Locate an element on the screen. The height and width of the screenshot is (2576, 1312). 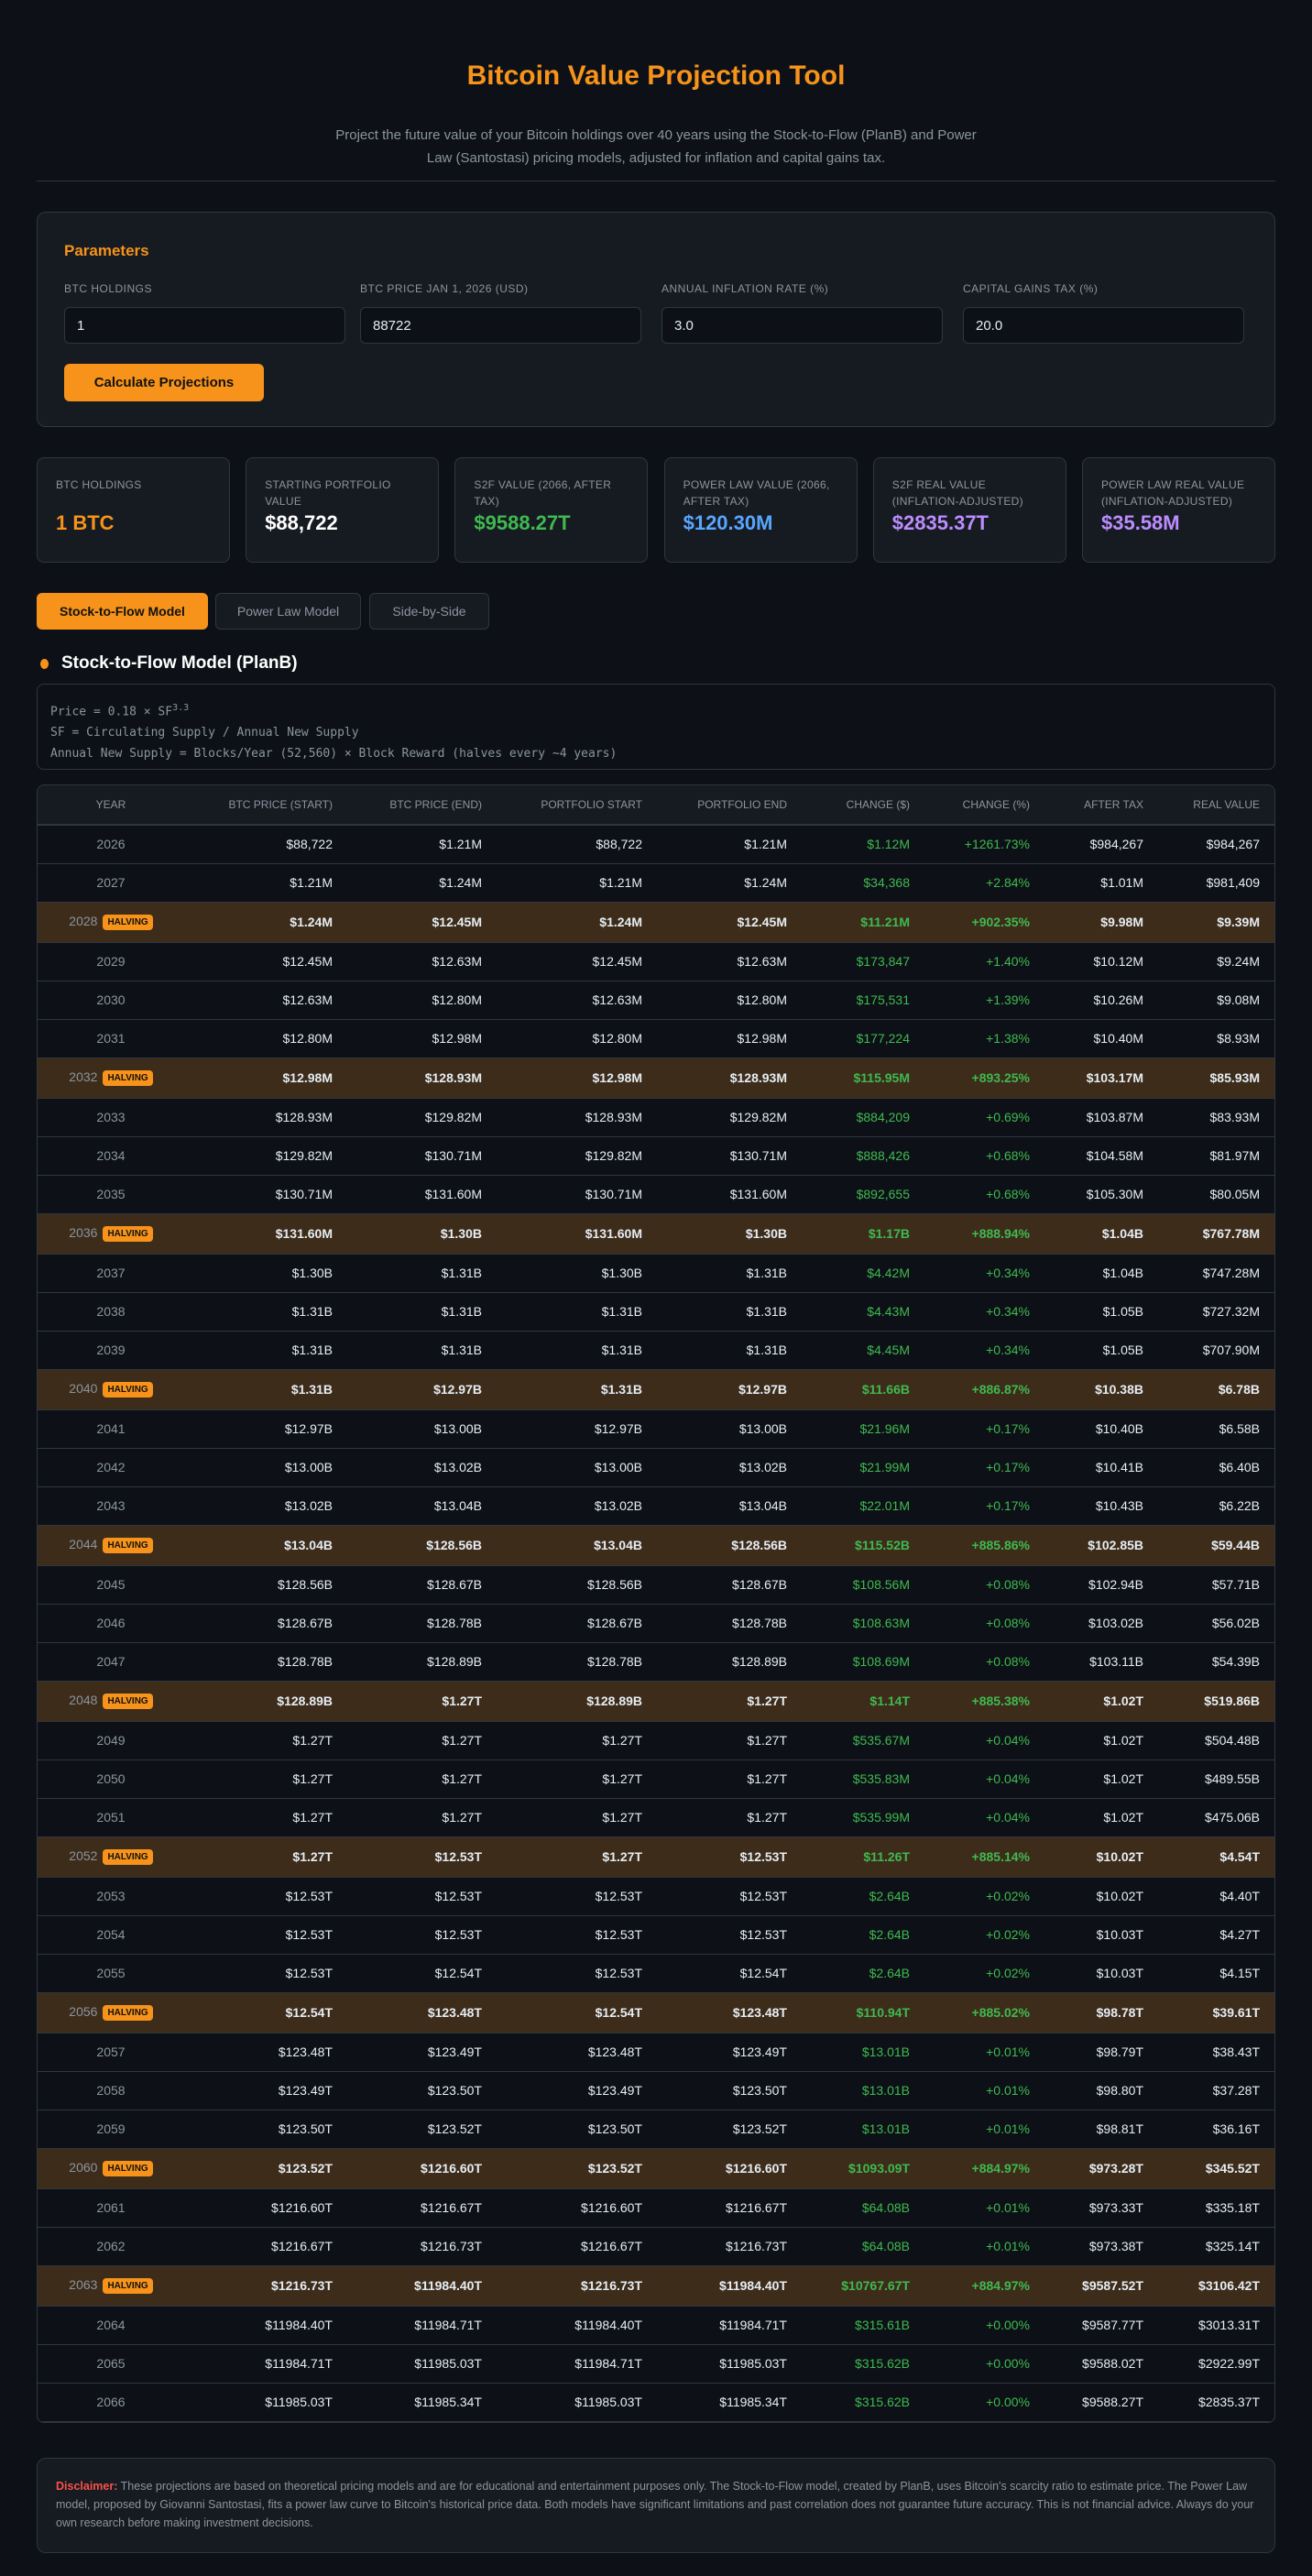
portfolio-end-cell: $11985.03T is located at coordinates (732, 2364).